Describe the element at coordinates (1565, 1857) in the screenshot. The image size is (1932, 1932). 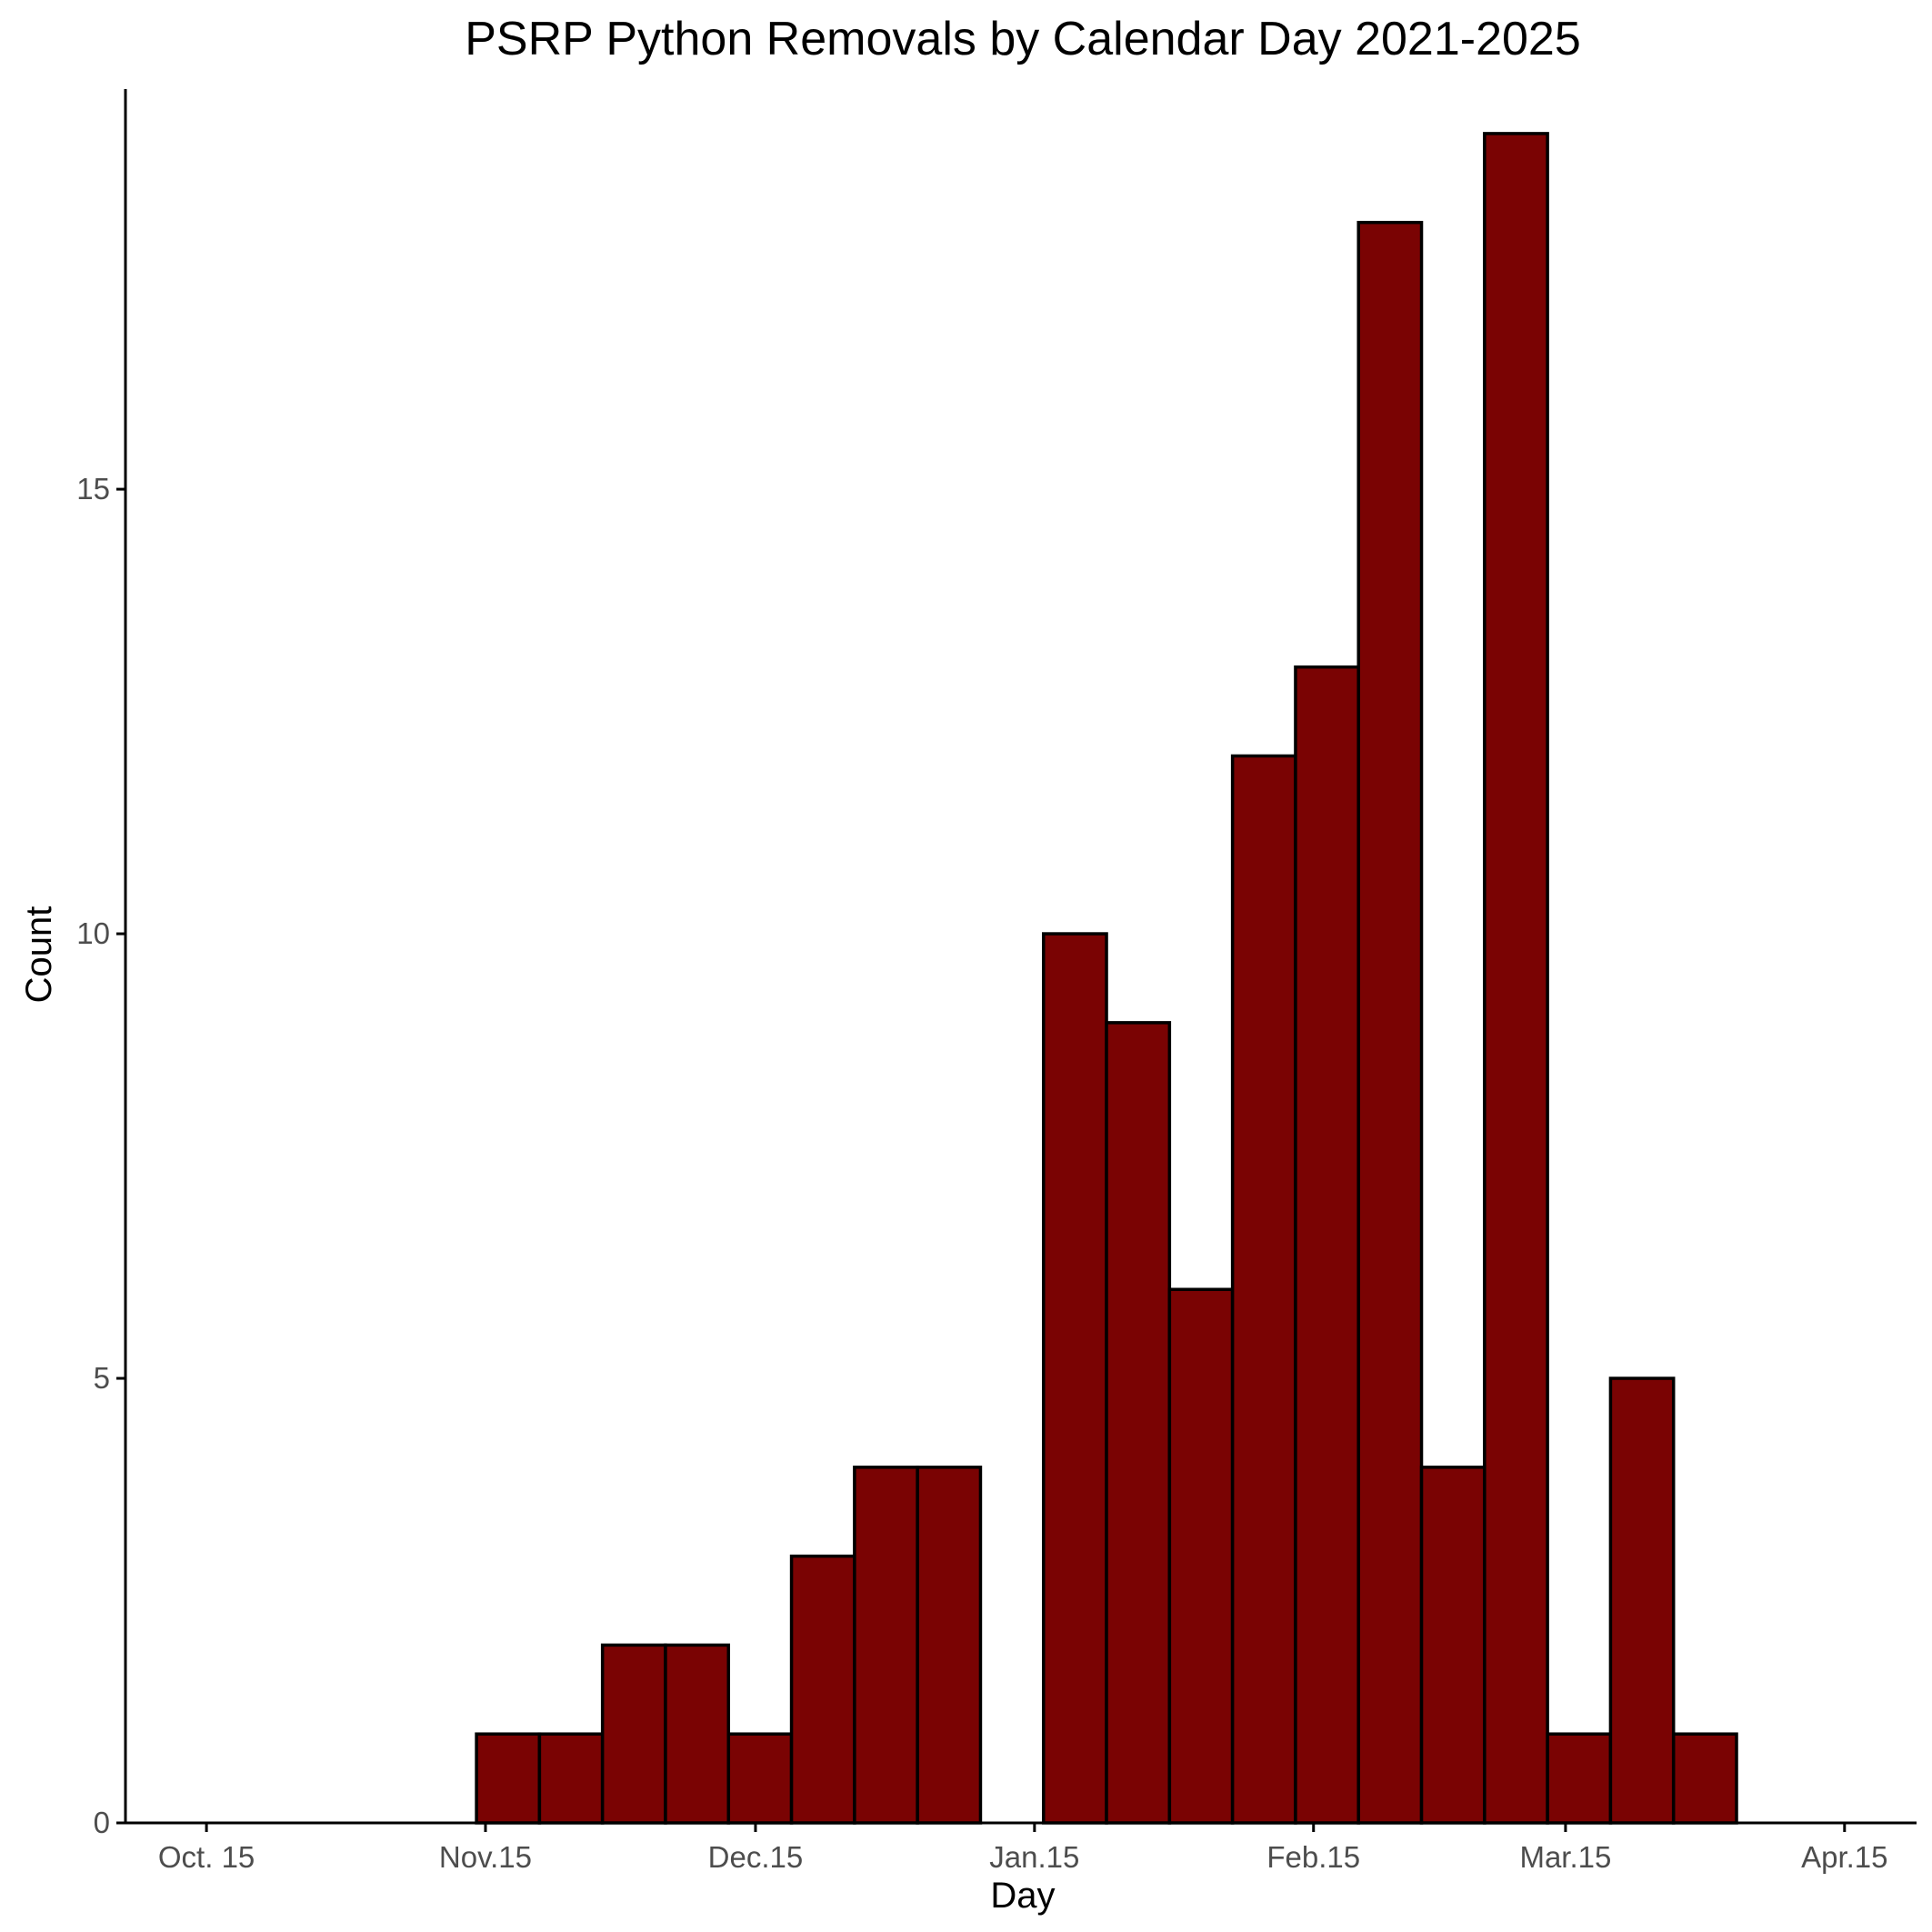
I see `x-tick-label: Mar.15` at that location.